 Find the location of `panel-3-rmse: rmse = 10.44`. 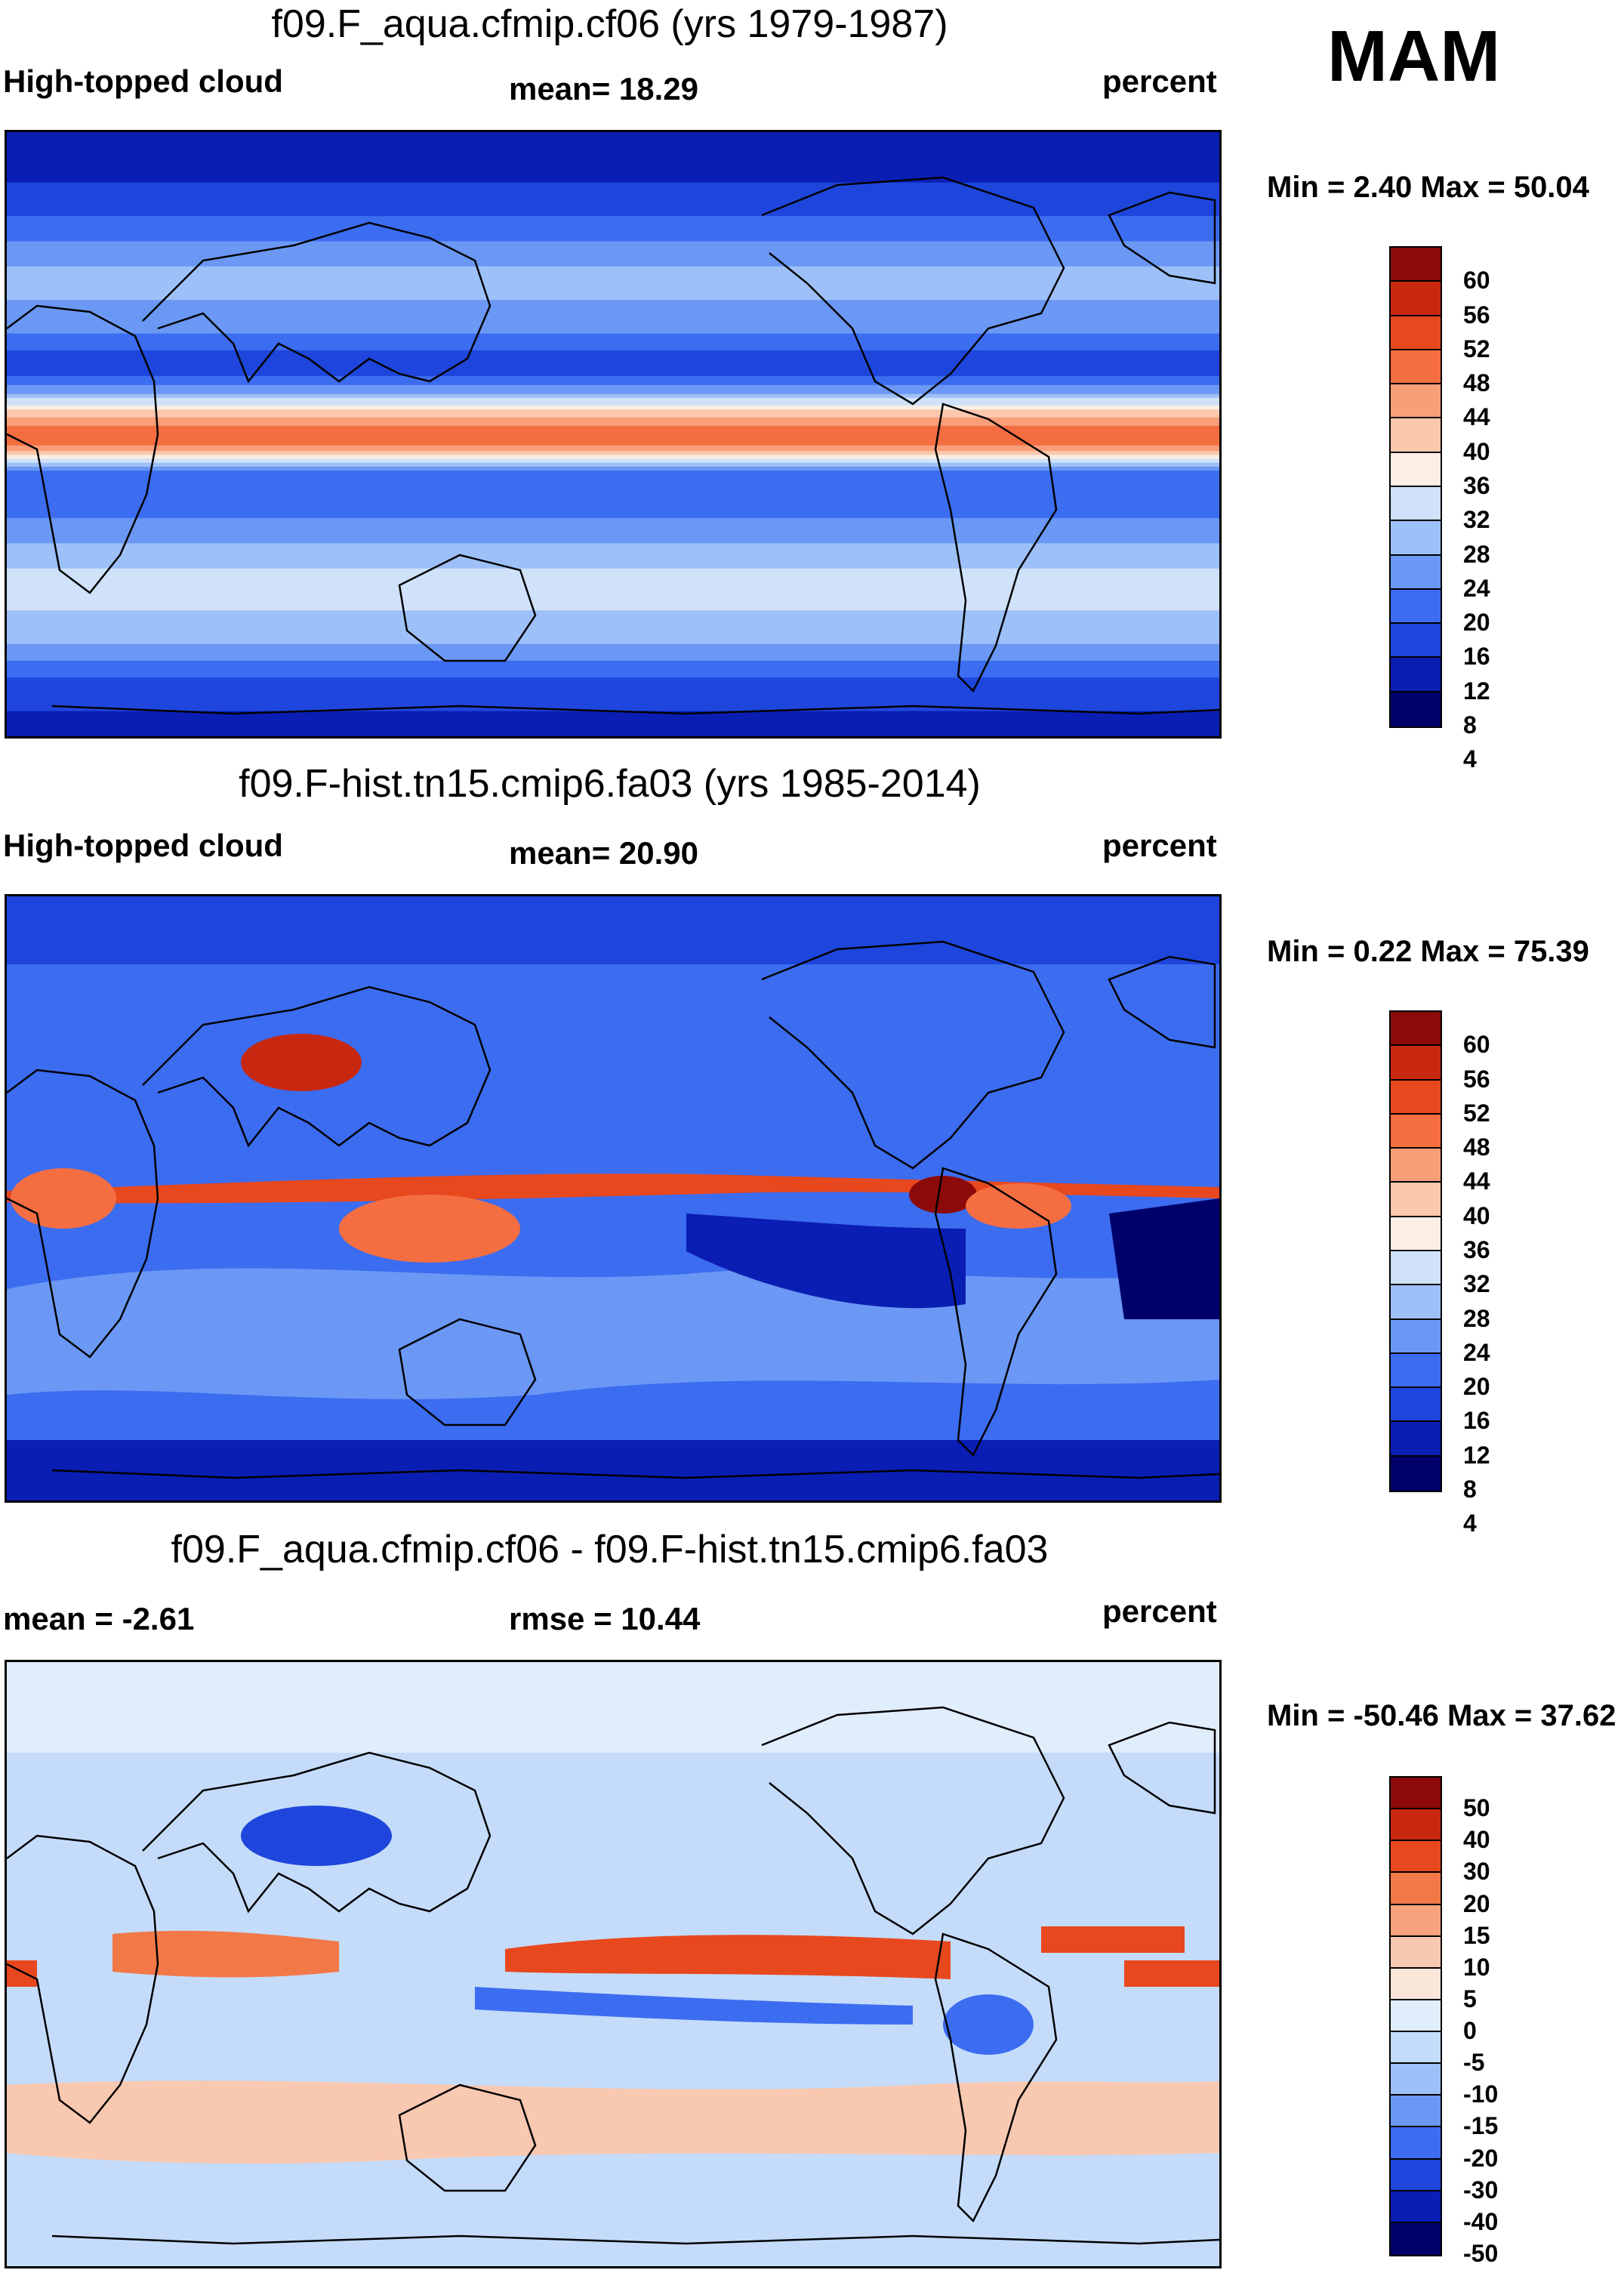

panel-3-rmse: rmse = 10.44 is located at coordinates (605, 1618).